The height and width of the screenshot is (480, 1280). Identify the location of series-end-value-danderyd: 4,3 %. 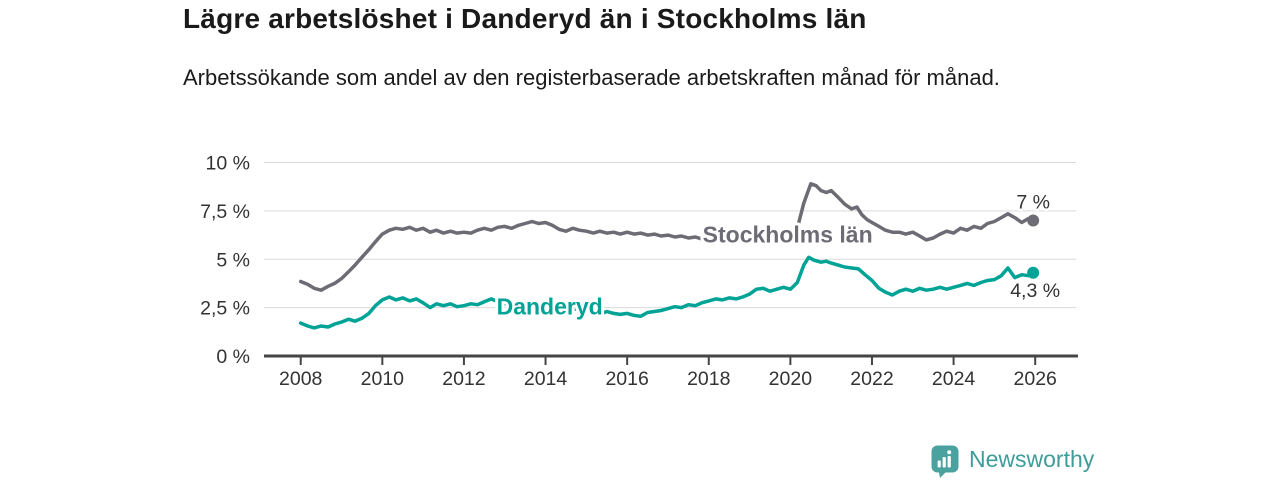
(1035, 291).